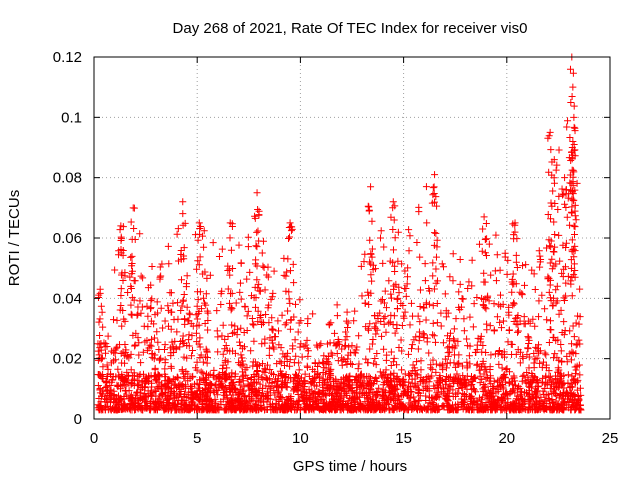 The height and width of the screenshot is (480, 640). I want to click on x-tick-label: 5, so click(197, 438).